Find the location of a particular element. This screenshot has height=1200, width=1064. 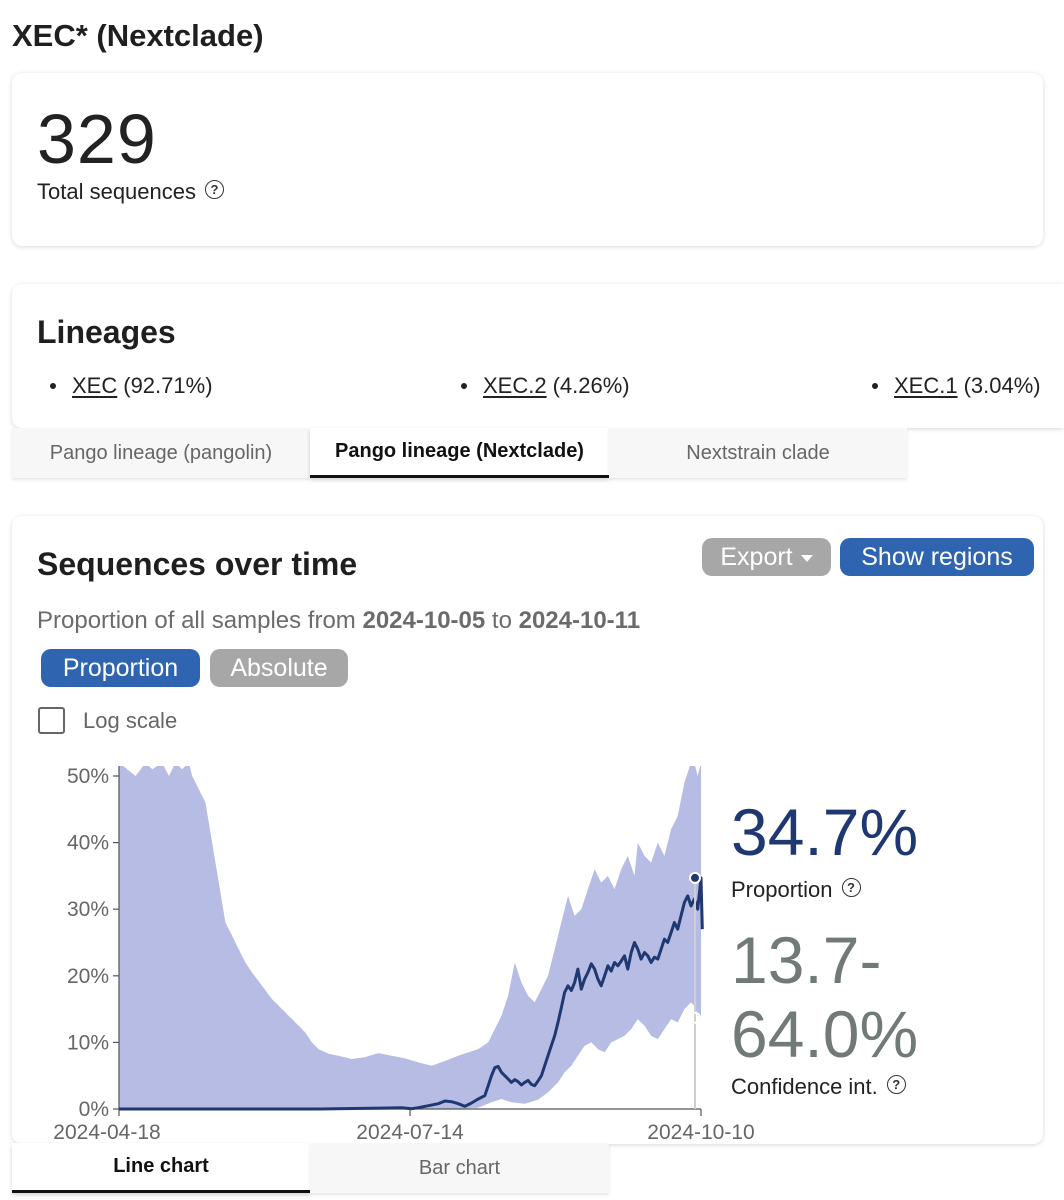

absolute-button: Absolute is located at coordinates (279, 668).